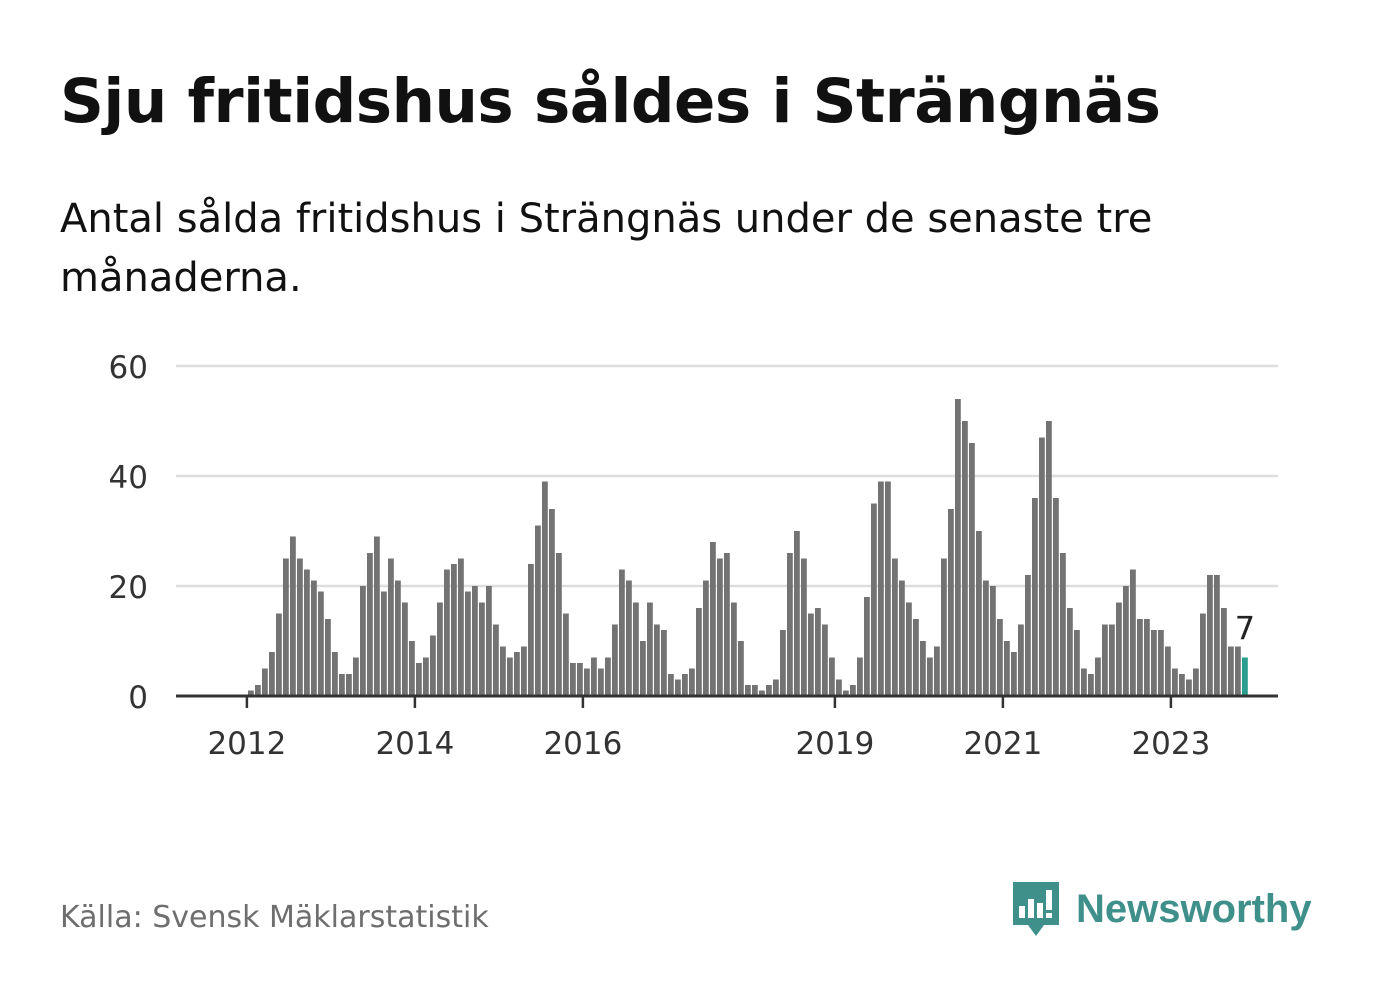  Describe the element at coordinates (1170, 744) in the screenshot. I see `x-tick-label: 2023` at that location.